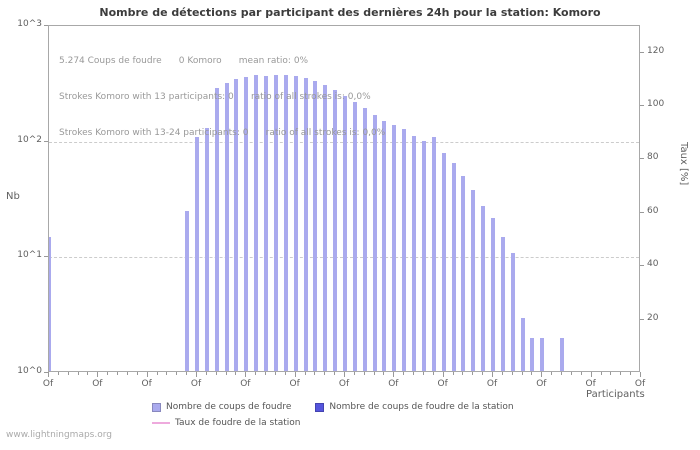 This screenshot has height=450, width=700. Describe the element at coordinates (656, 104) in the screenshot. I see `y-right-tick-label: 100` at that location.